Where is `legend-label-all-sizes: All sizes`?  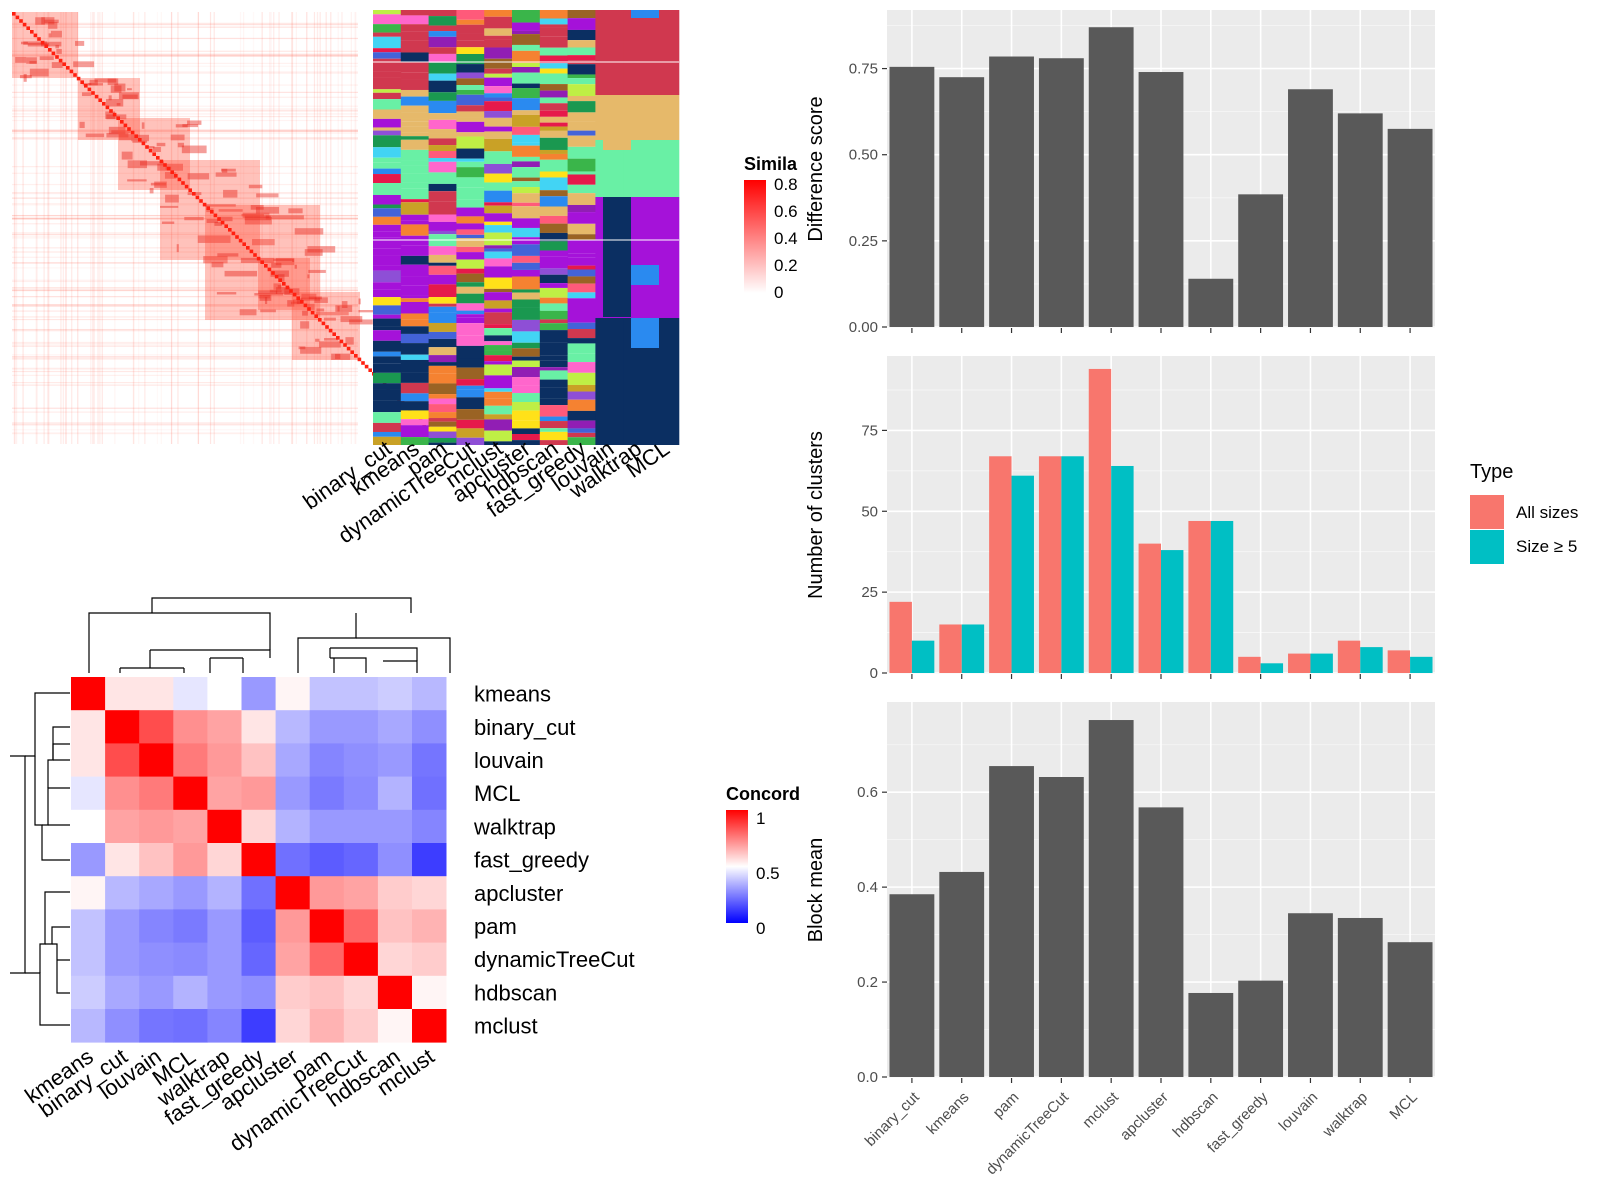 legend-label-all-sizes: All sizes is located at coordinates (1547, 512).